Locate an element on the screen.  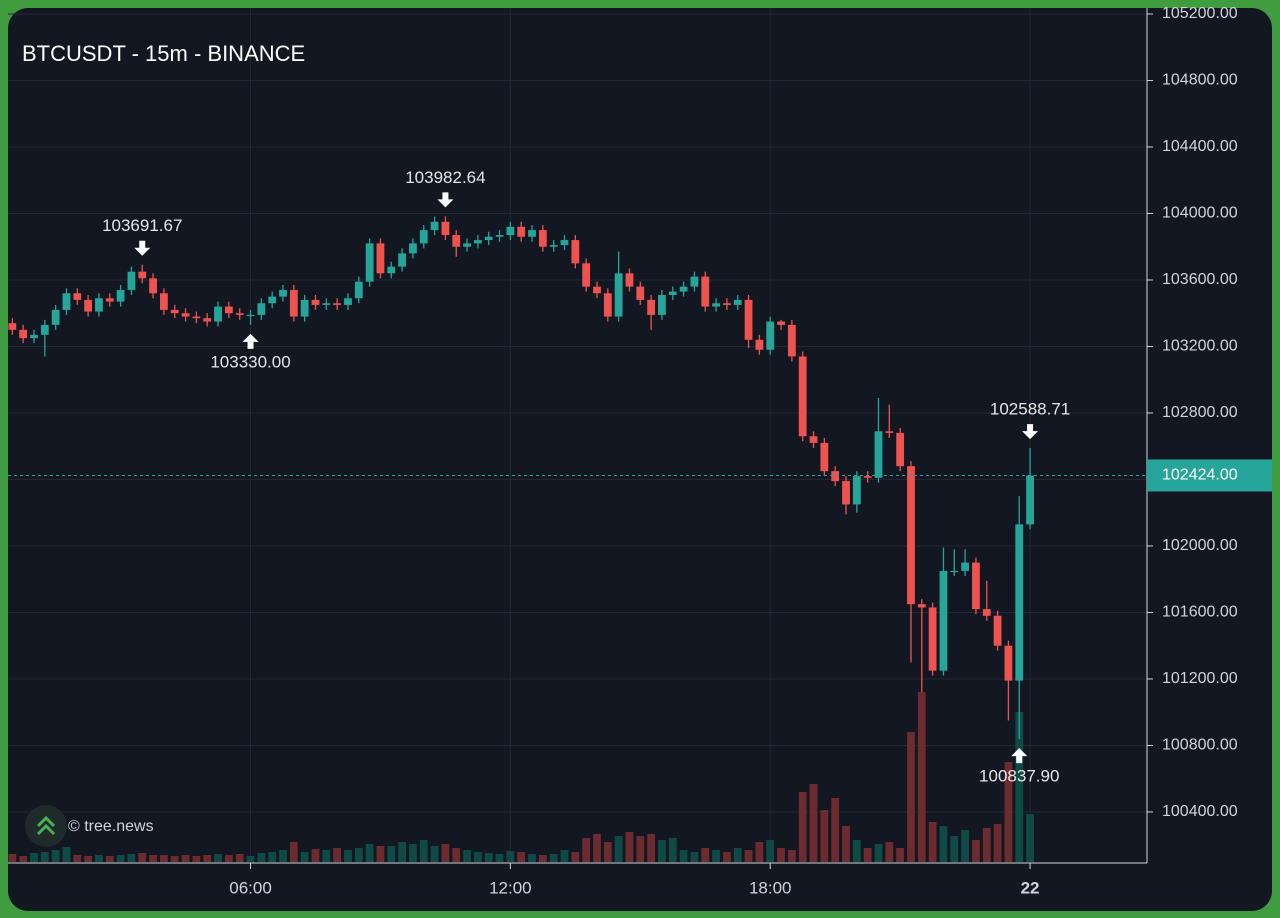
low-label: 103330.00 is located at coordinates (250, 361).